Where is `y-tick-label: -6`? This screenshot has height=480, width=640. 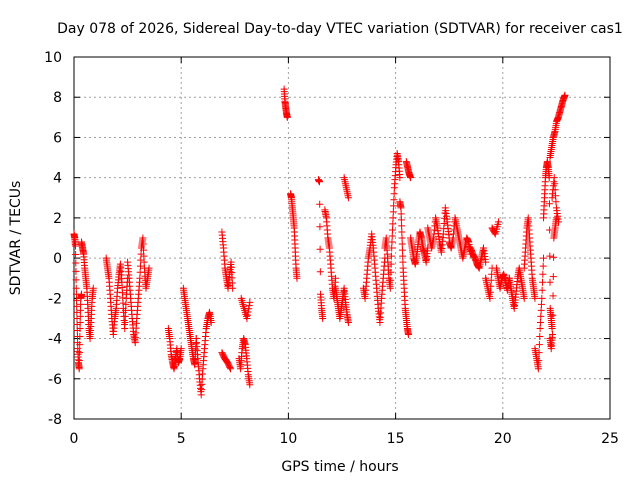
y-tick-label: -6 is located at coordinates (55, 380).